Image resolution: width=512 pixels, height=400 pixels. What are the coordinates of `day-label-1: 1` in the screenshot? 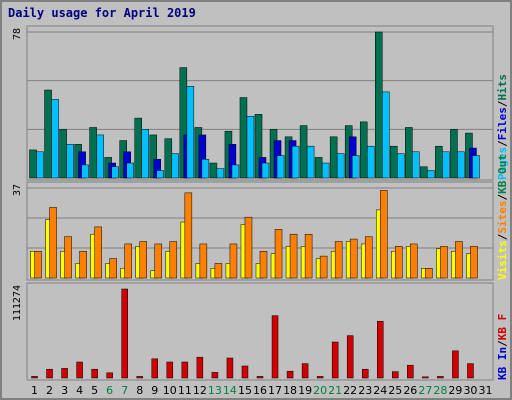 It's located at (34, 390).